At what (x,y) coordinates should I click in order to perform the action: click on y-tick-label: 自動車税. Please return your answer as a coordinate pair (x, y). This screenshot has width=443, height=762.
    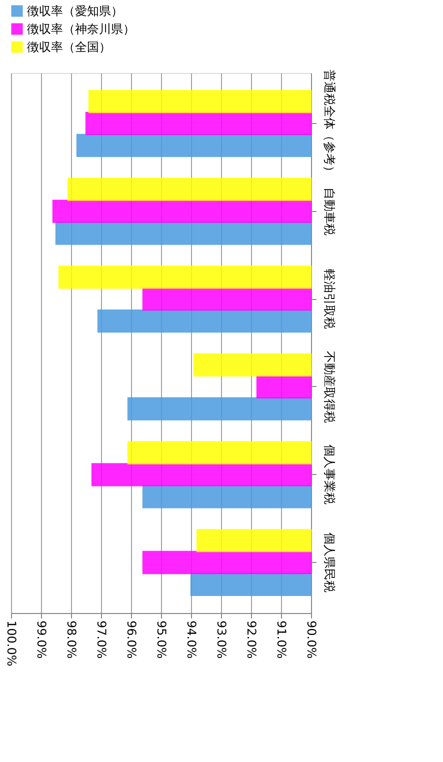
    Looking at the image, I should click on (329, 211).